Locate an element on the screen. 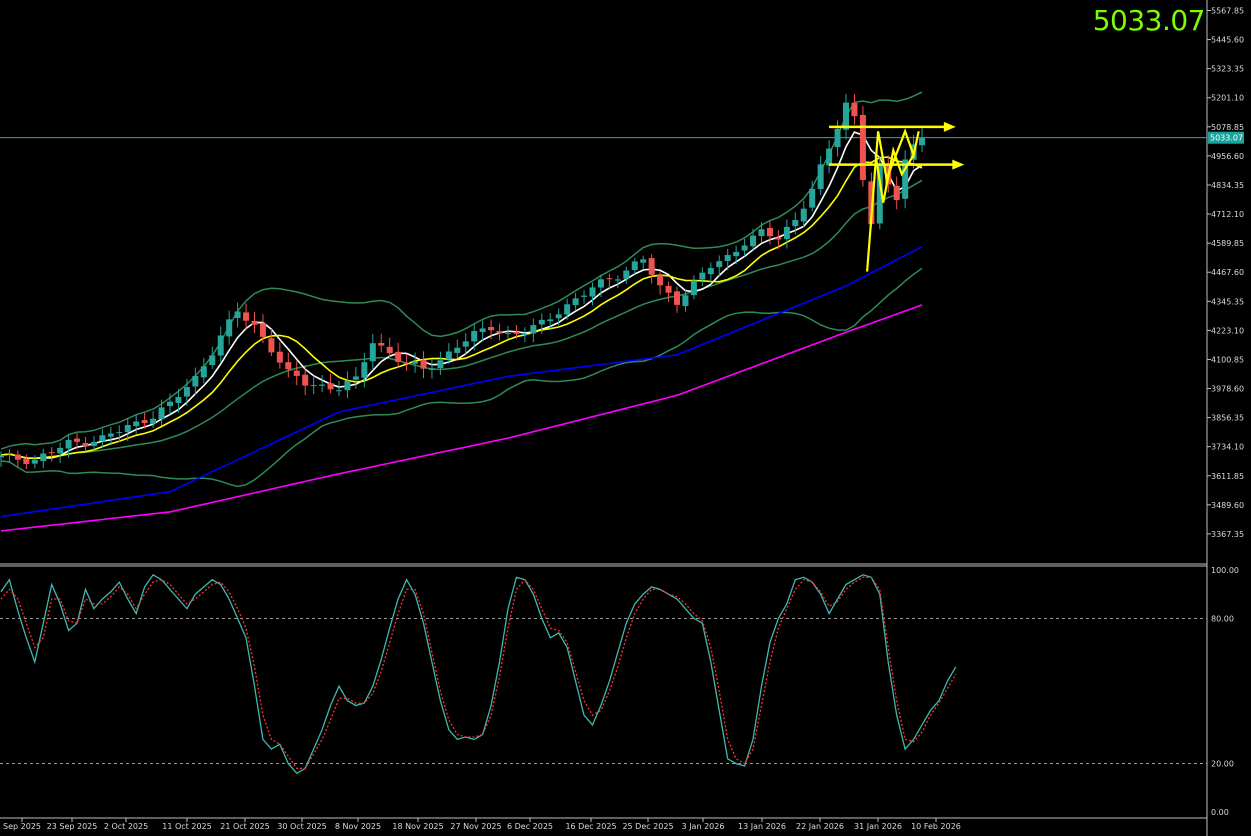  time-tick-label: 10 Feb 2026 is located at coordinates (936, 826).